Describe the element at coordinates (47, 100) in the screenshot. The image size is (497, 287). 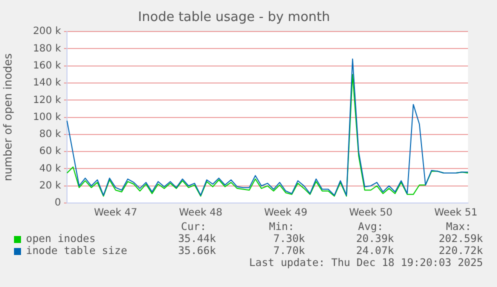
I see `y-tick-label: 120 k` at that location.